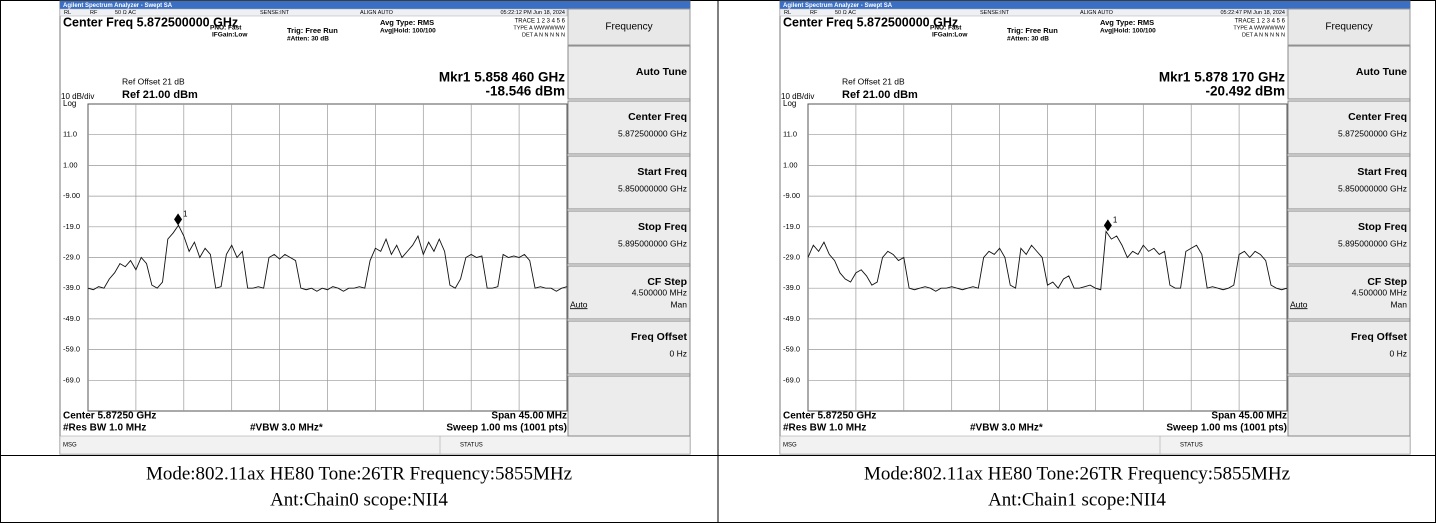 This screenshot has height=523, width=1436. I want to click on softkey-option: Man, so click(678, 304).